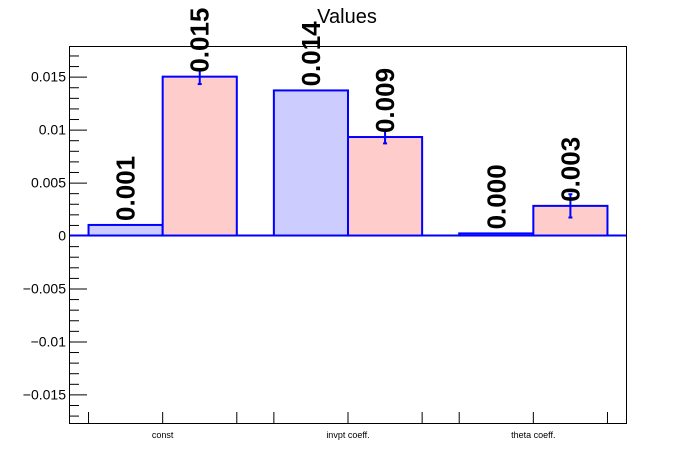 This screenshot has width=696, height=472. Describe the element at coordinates (533, 435) in the screenshot. I see `x-category-label: theta coeff.` at that location.